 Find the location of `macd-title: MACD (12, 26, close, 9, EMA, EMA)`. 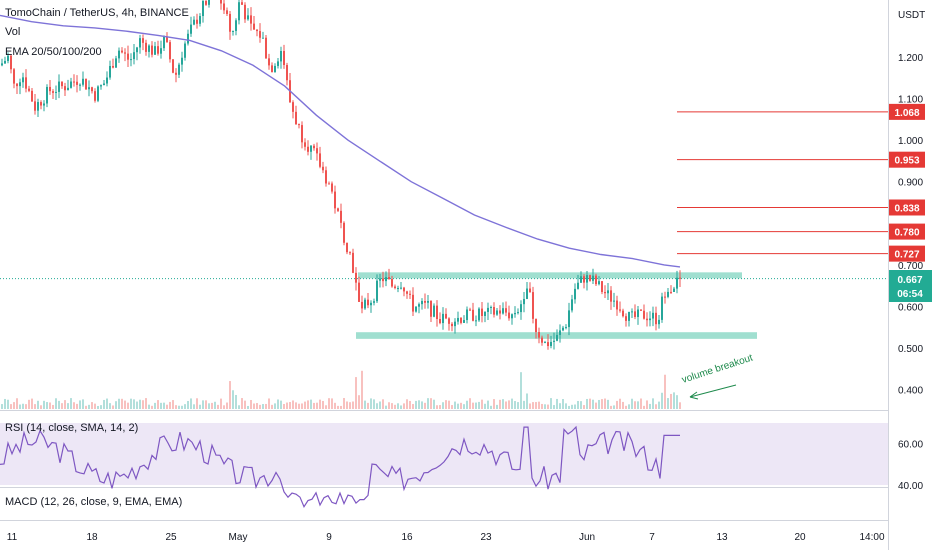

macd-title: MACD (12, 26, close, 9, EMA, EMA) is located at coordinates (93, 502).